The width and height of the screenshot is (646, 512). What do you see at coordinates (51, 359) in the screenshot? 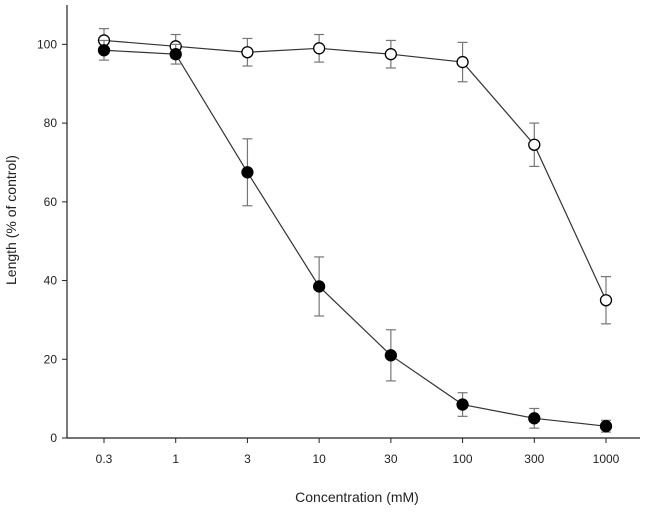
I see `y-tick-label: 20` at bounding box center [51, 359].